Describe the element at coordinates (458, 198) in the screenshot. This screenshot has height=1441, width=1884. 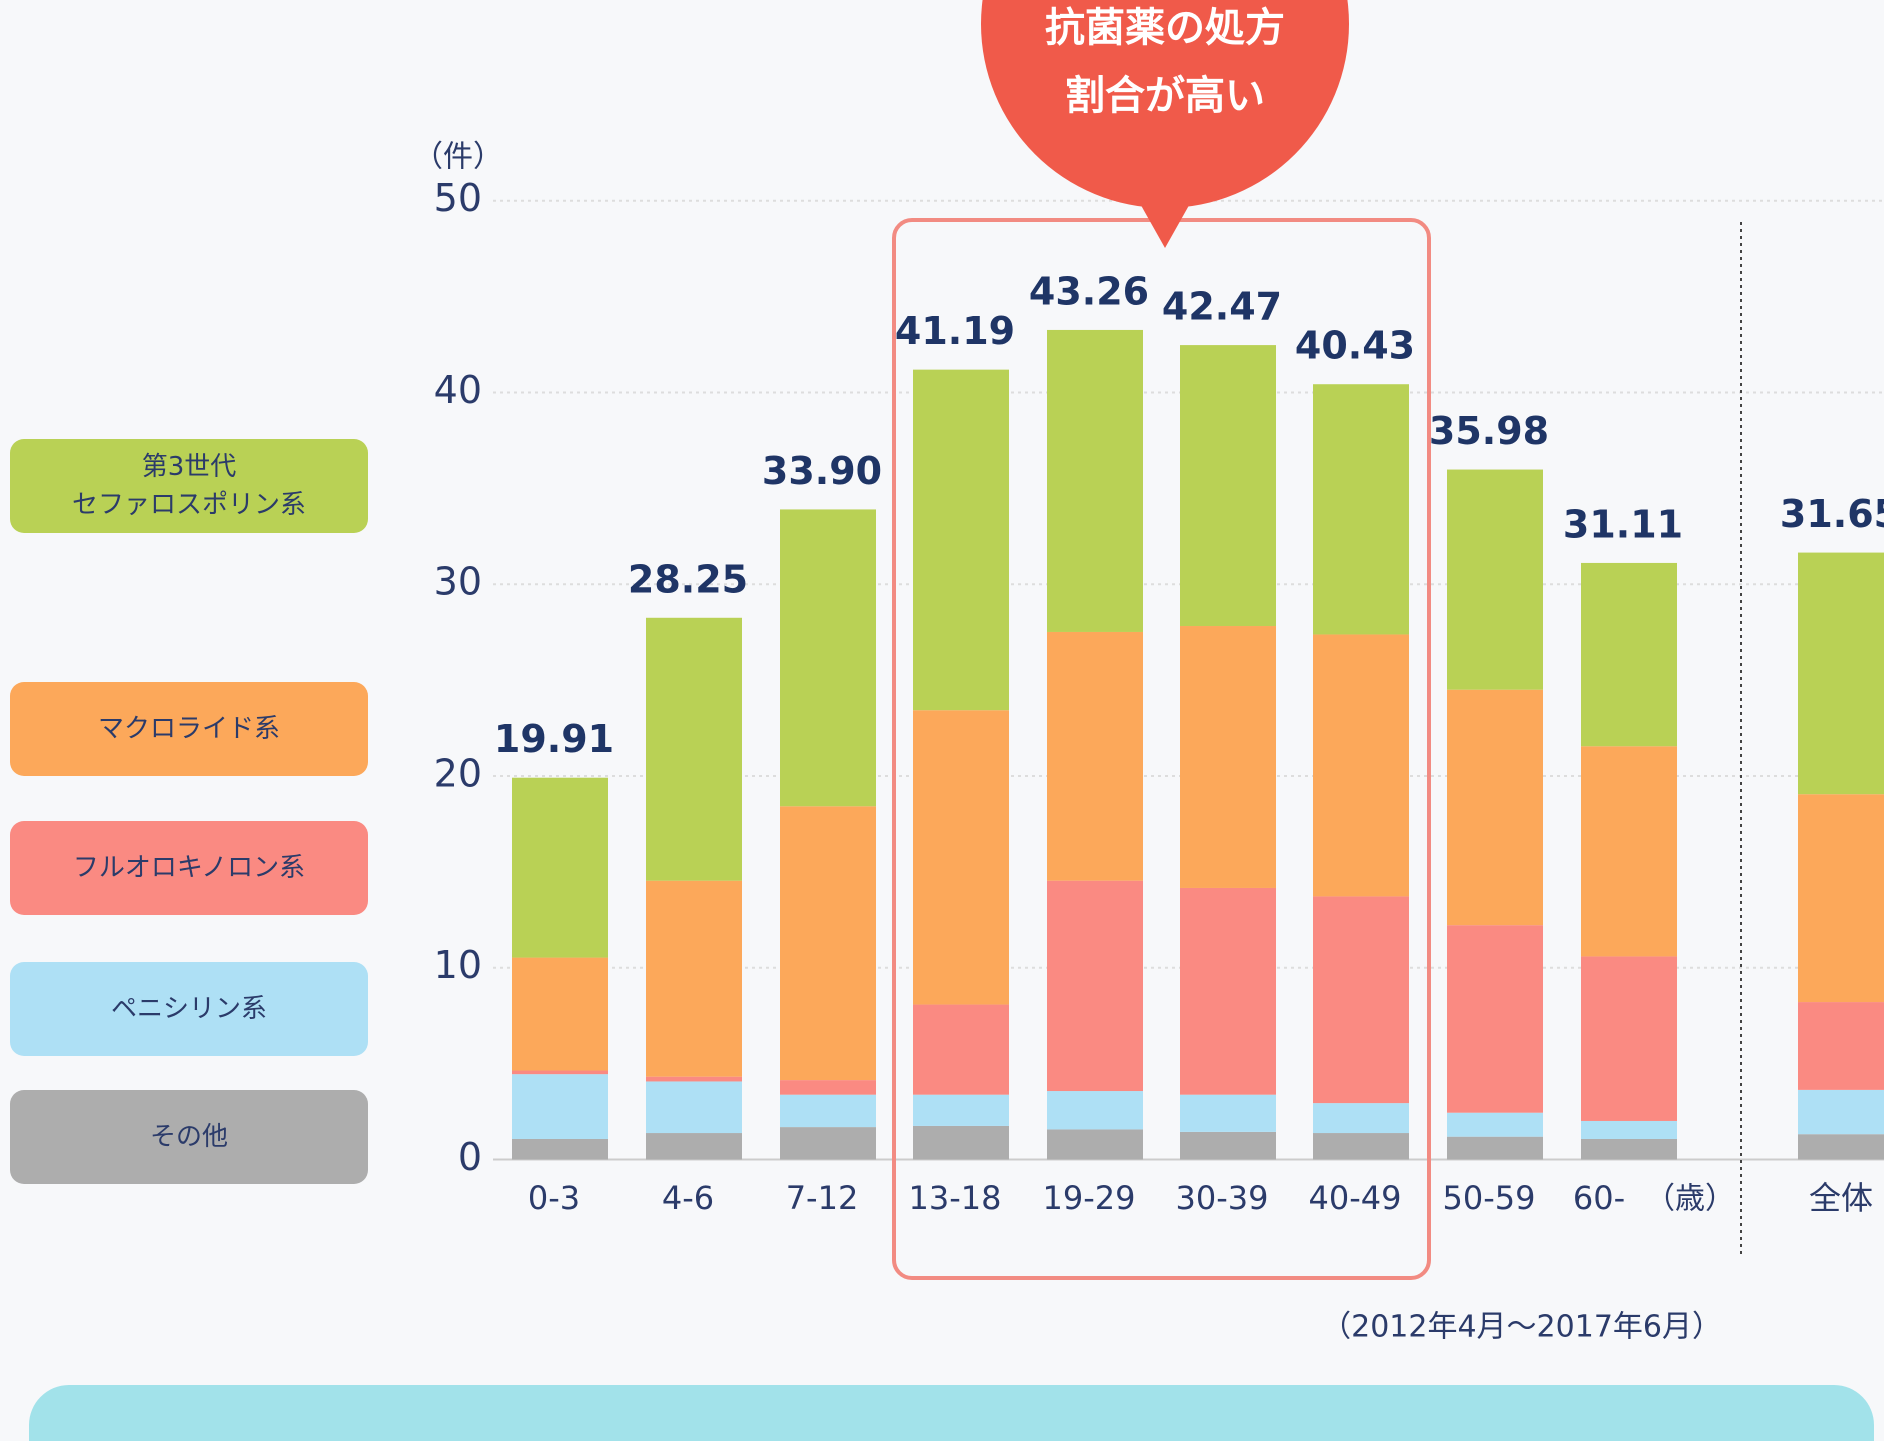
I see `y-tick-label: 50` at that location.